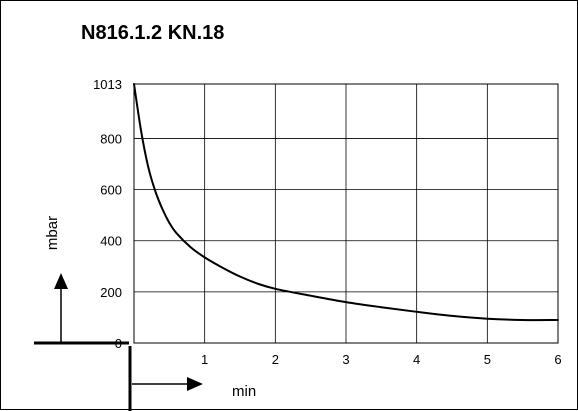 The image size is (578, 411). I want to click on y-tick-label: 800, so click(111, 138).